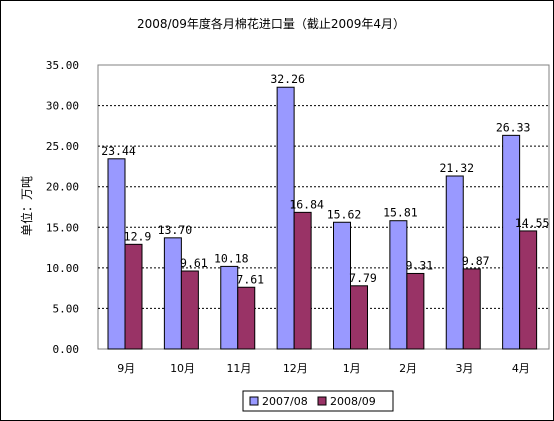 The image size is (554, 421). What do you see at coordinates (271, 23) in the screenshot?
I see `chart-title: 2008/09年度各月棉花进口量（截止2009年4月）` at bounding box center [271, 23].